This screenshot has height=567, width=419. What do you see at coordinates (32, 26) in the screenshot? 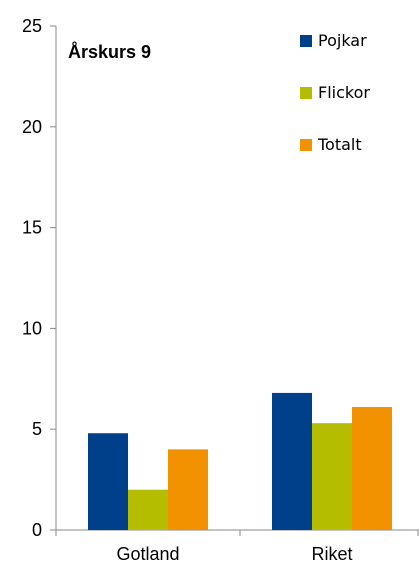
I see `y-tick-label: 25` at bounding box center [32, 26].